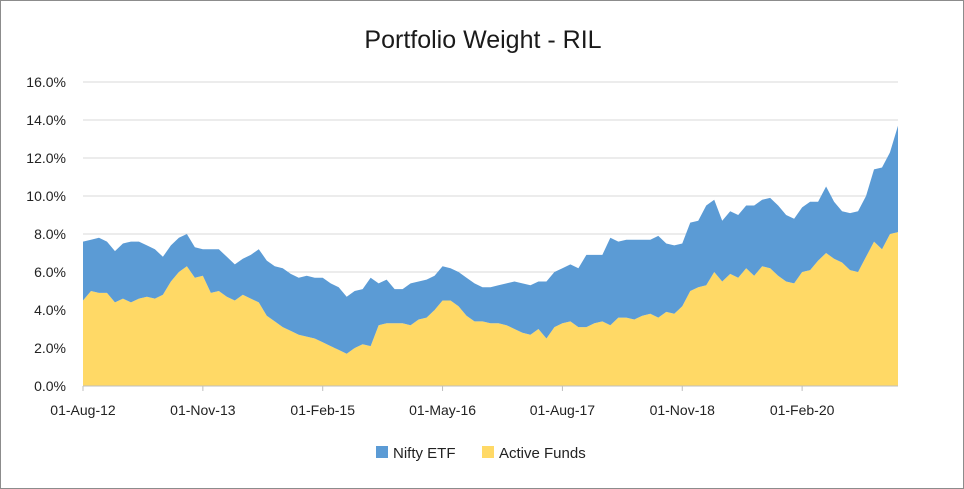 The height and width of the screenshot is (489, 964). Describe the element at coordinates (50, 386) in the screenshot. I see `y-tick-label: 0.0%` at that location.